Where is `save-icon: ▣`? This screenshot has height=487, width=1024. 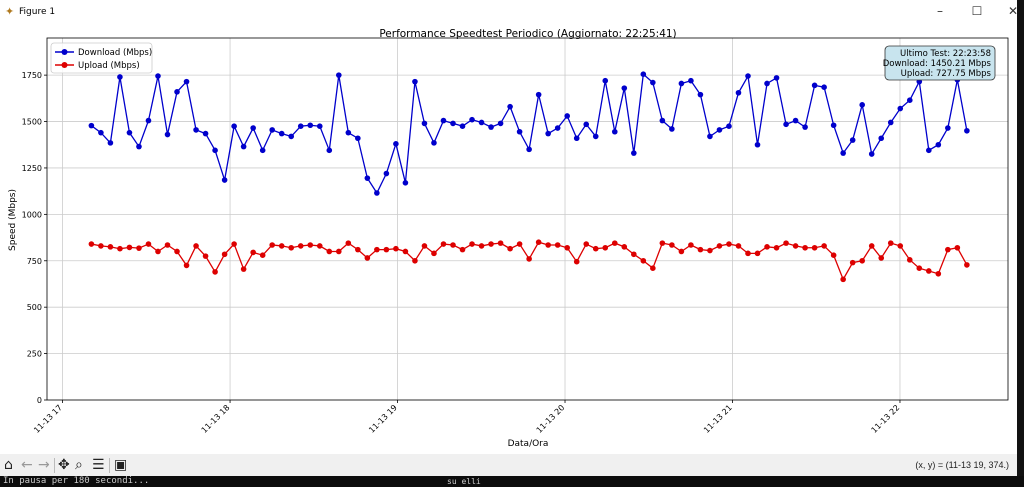 save-icon: ▣ is located at coordinates (121, 465).